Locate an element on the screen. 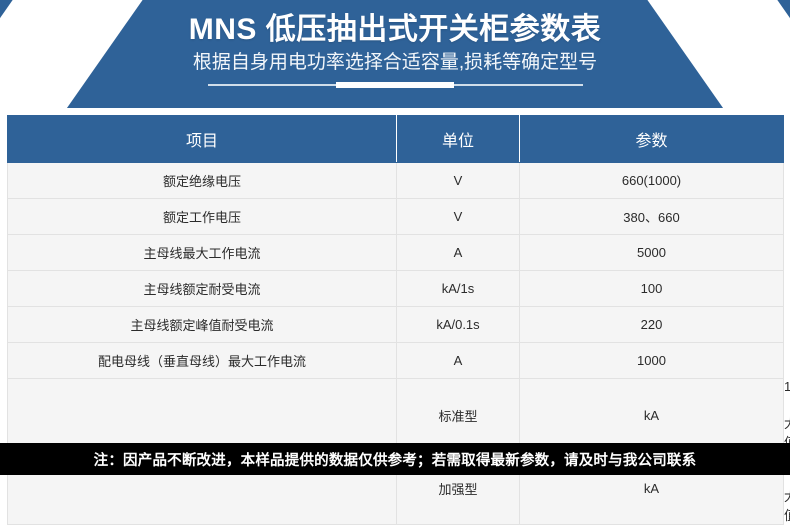  table-row: 额定工作电压 V 380、660 is located at coordinates (395, 216).